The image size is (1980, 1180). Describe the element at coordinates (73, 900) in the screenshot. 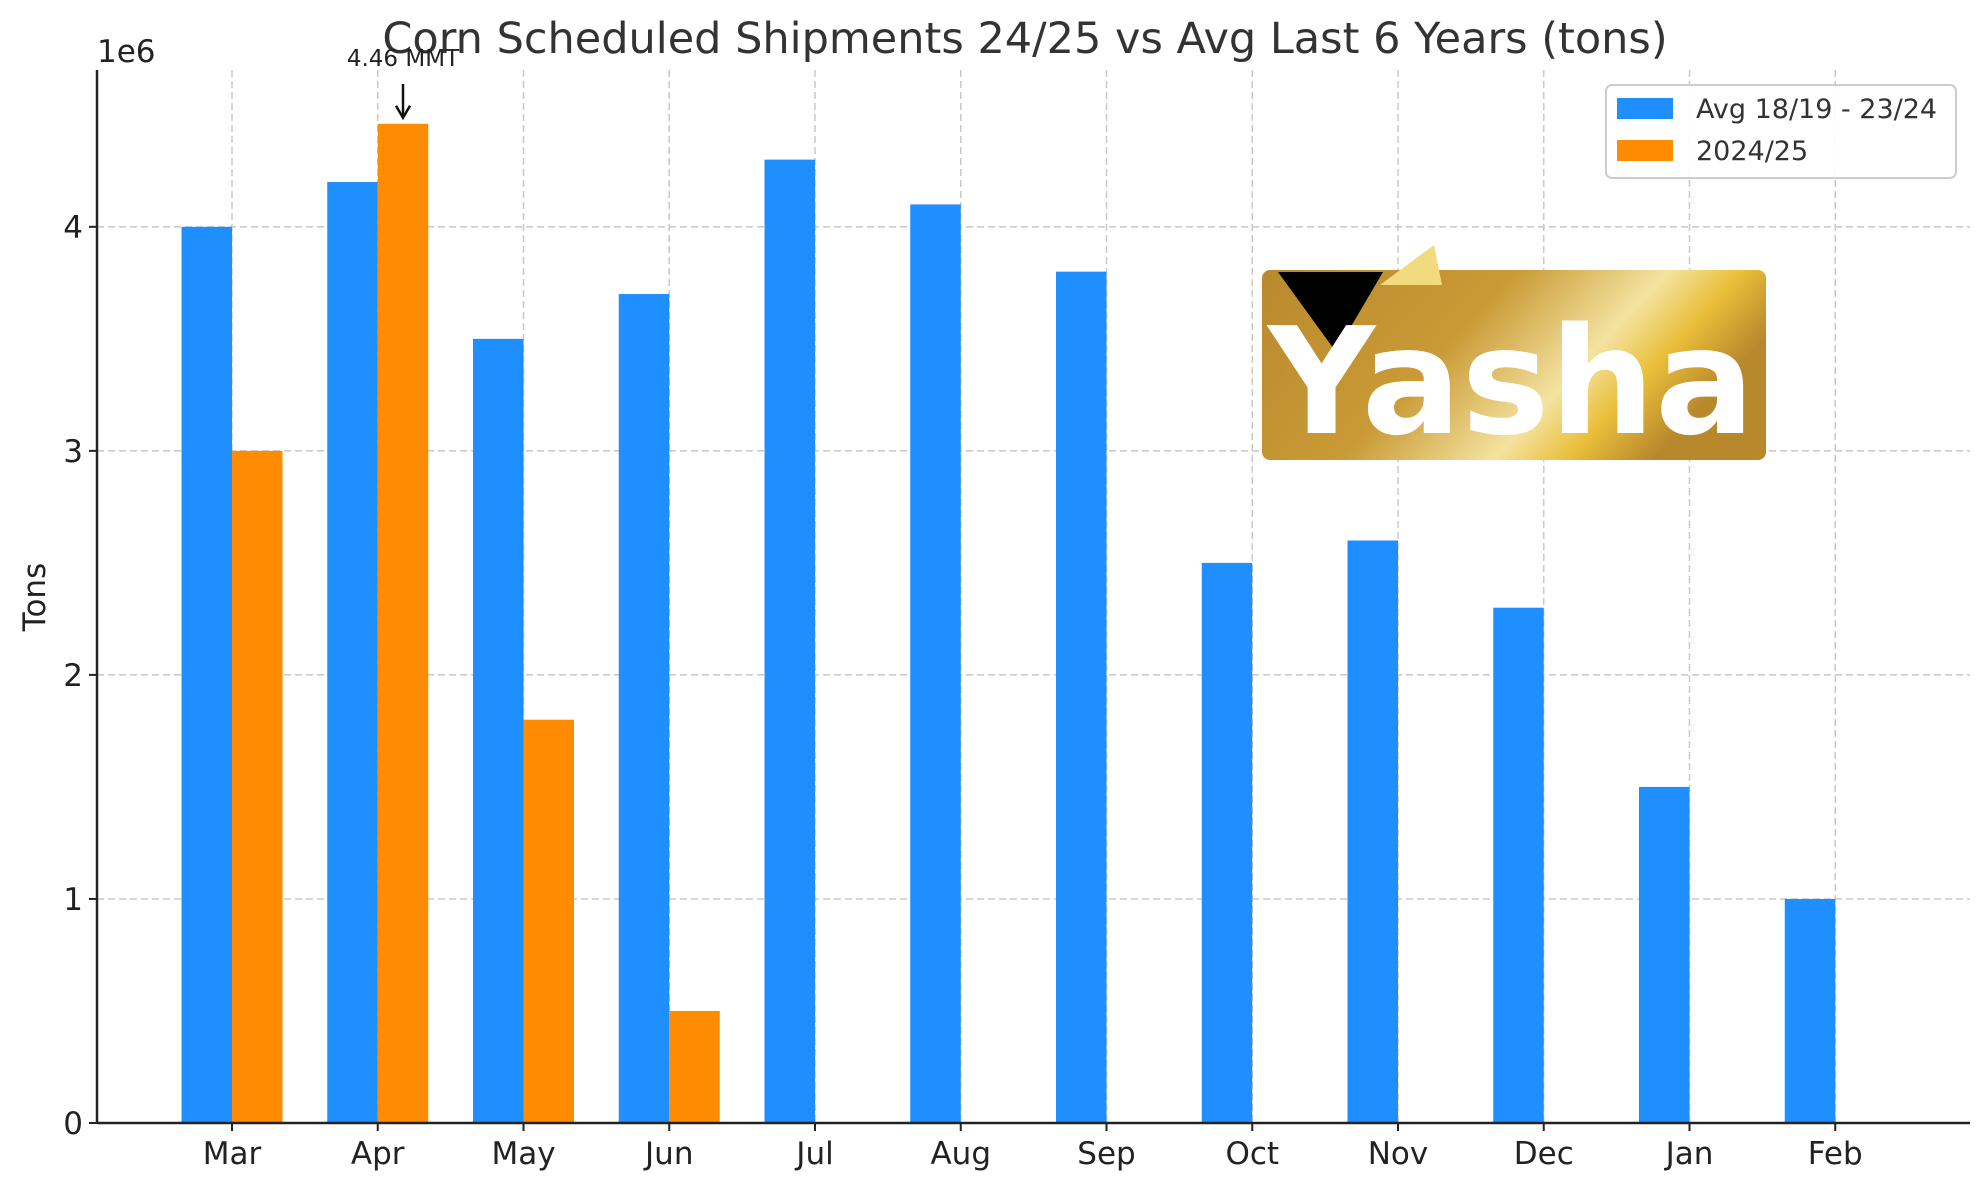

I see `y-tick-label: 1` at that location.